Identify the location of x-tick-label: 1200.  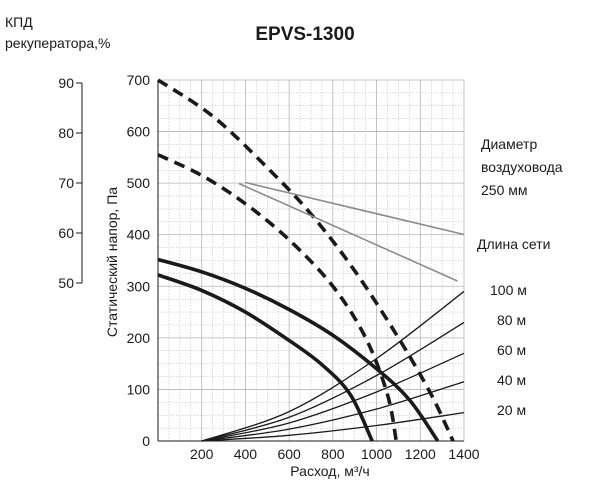
(420, 454).